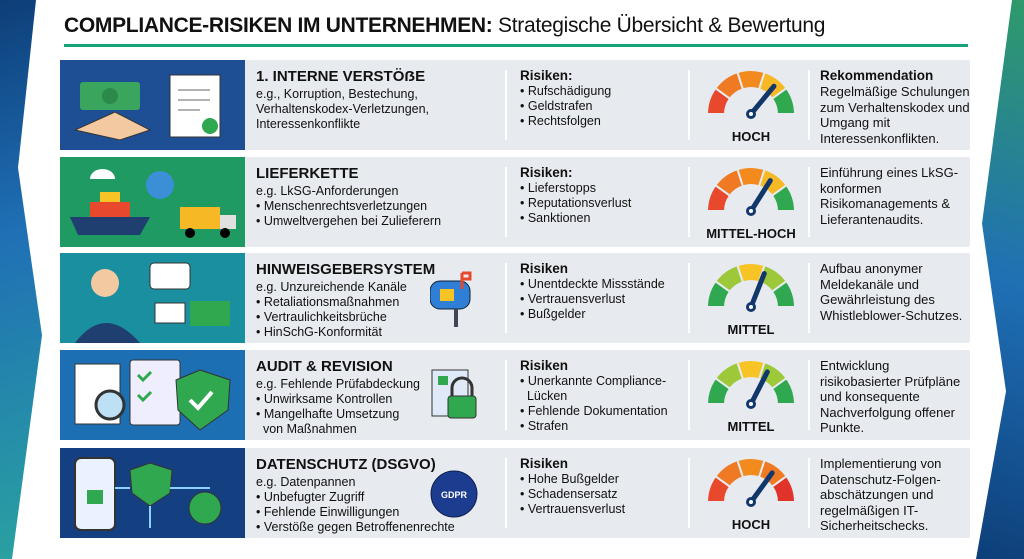 The height and width of the screenshot is (559, 1024). I want to click on risk-item: • Geldstrafen, so click(556, 106).